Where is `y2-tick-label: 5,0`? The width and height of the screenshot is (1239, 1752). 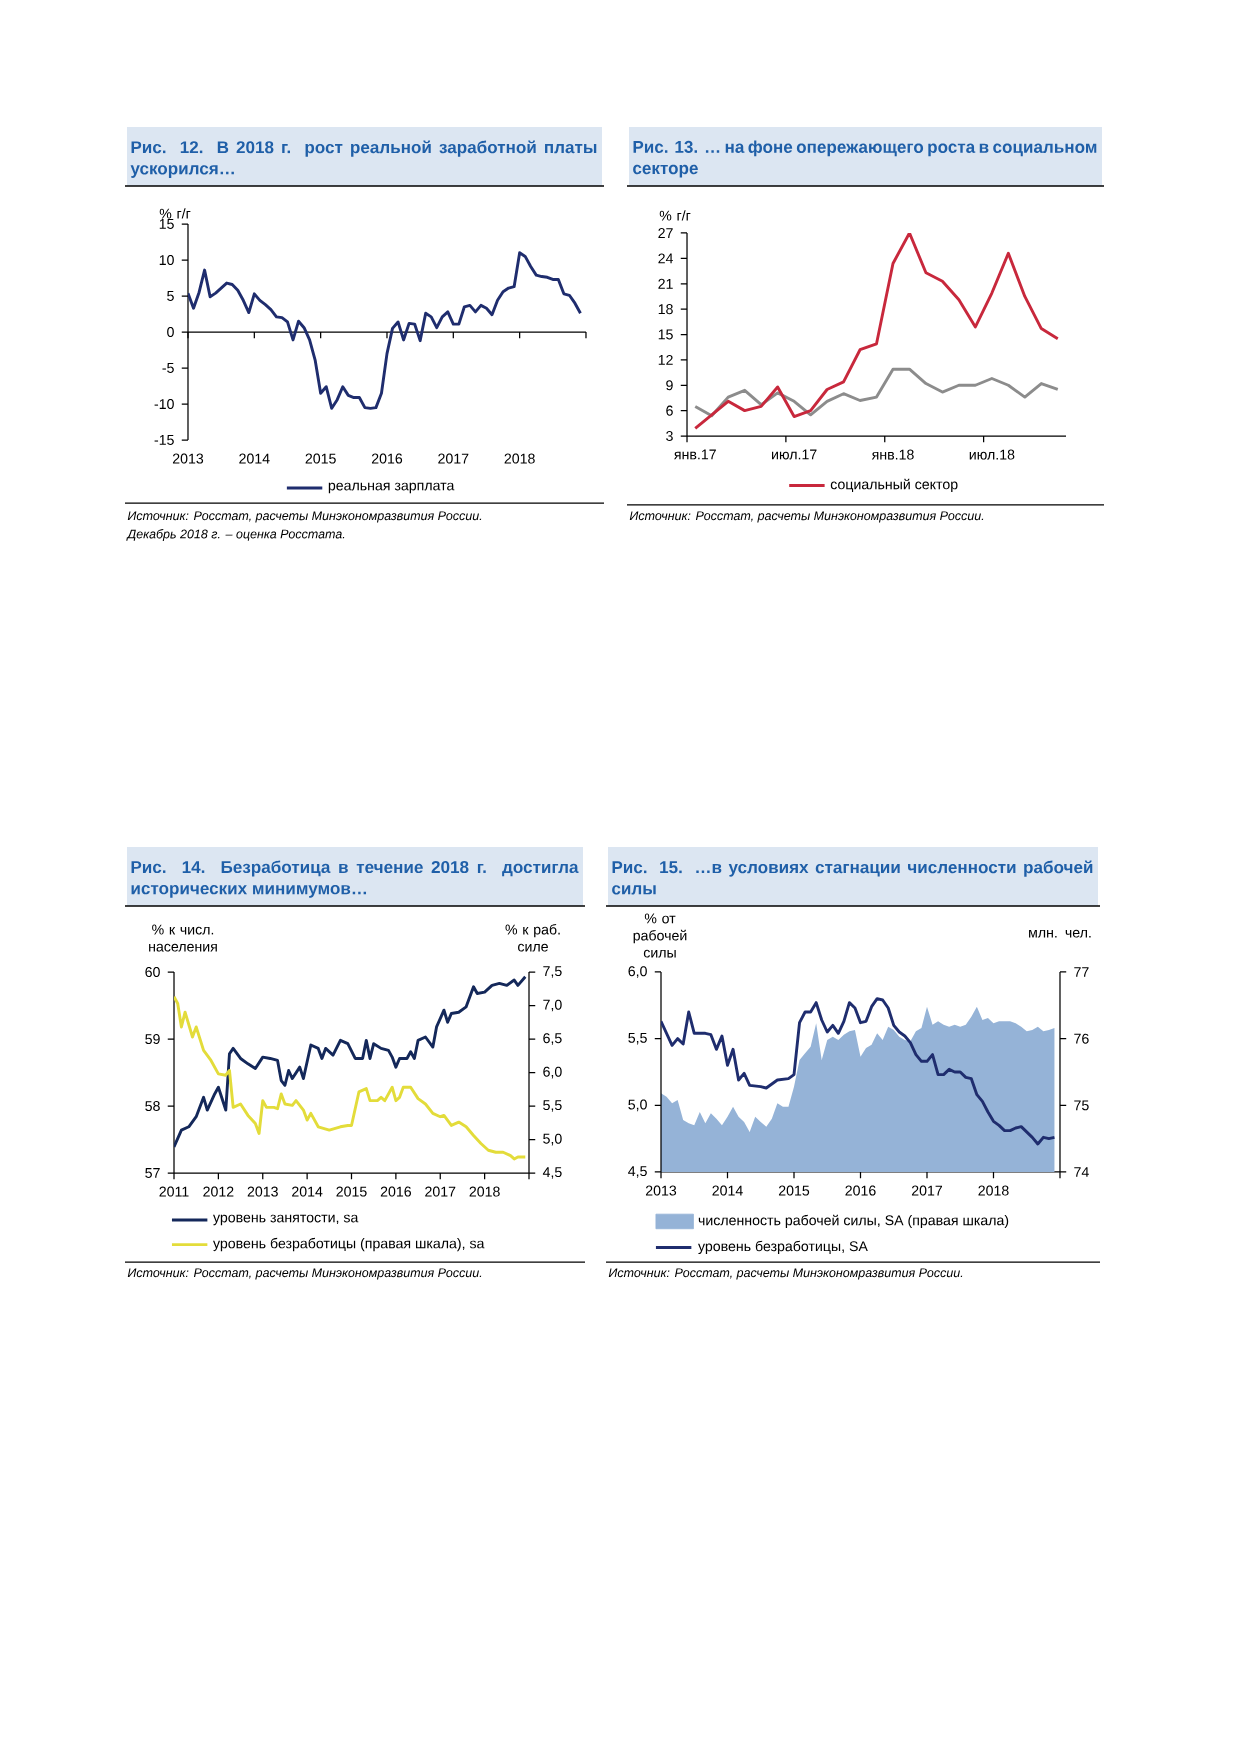
y2-tick-label: 5,0 is located at coordinates (552, 1139).